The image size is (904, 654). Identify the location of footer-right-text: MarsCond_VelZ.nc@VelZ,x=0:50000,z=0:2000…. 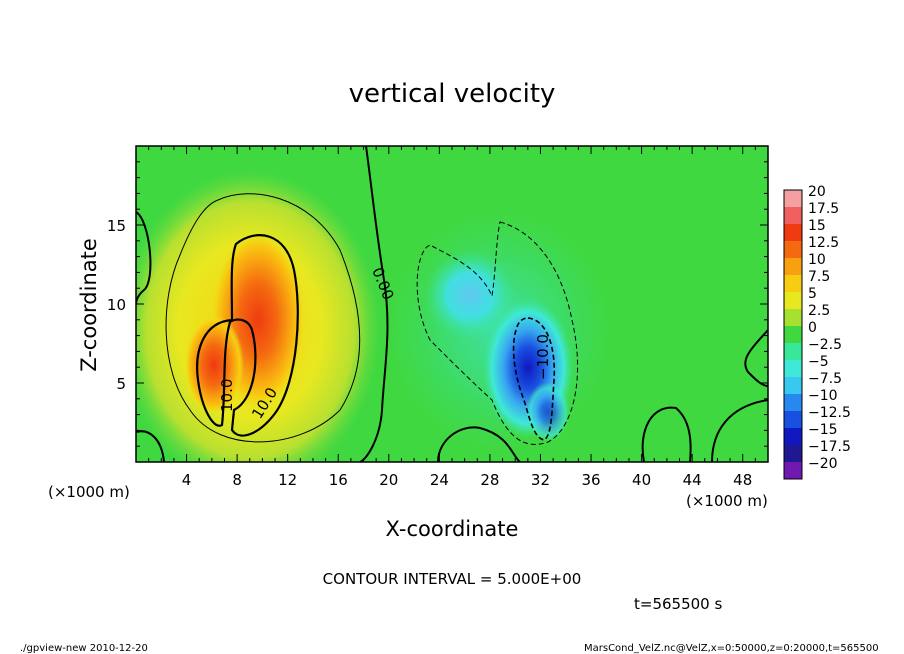
(731, 648).